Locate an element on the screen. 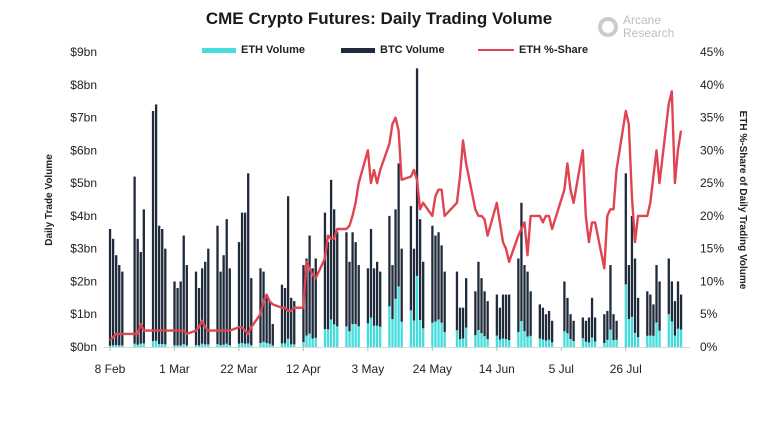 This screenshot has width=758, height=424. x-tick-label: 12 Apr is located at coordinates (303, 369).